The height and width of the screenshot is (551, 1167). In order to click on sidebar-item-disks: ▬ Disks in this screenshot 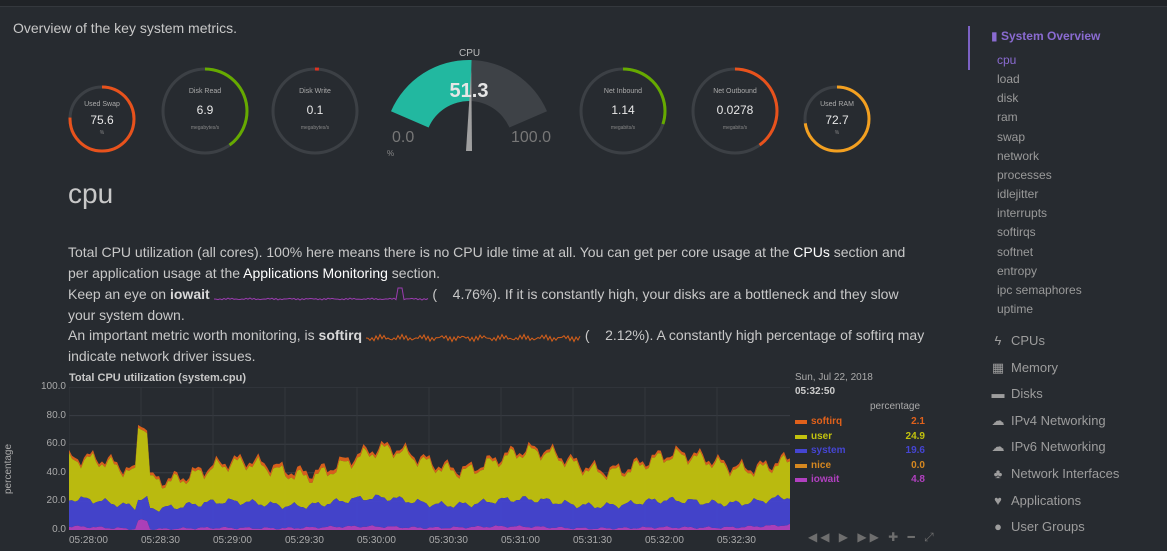, I will do `click(1016, 393)`.